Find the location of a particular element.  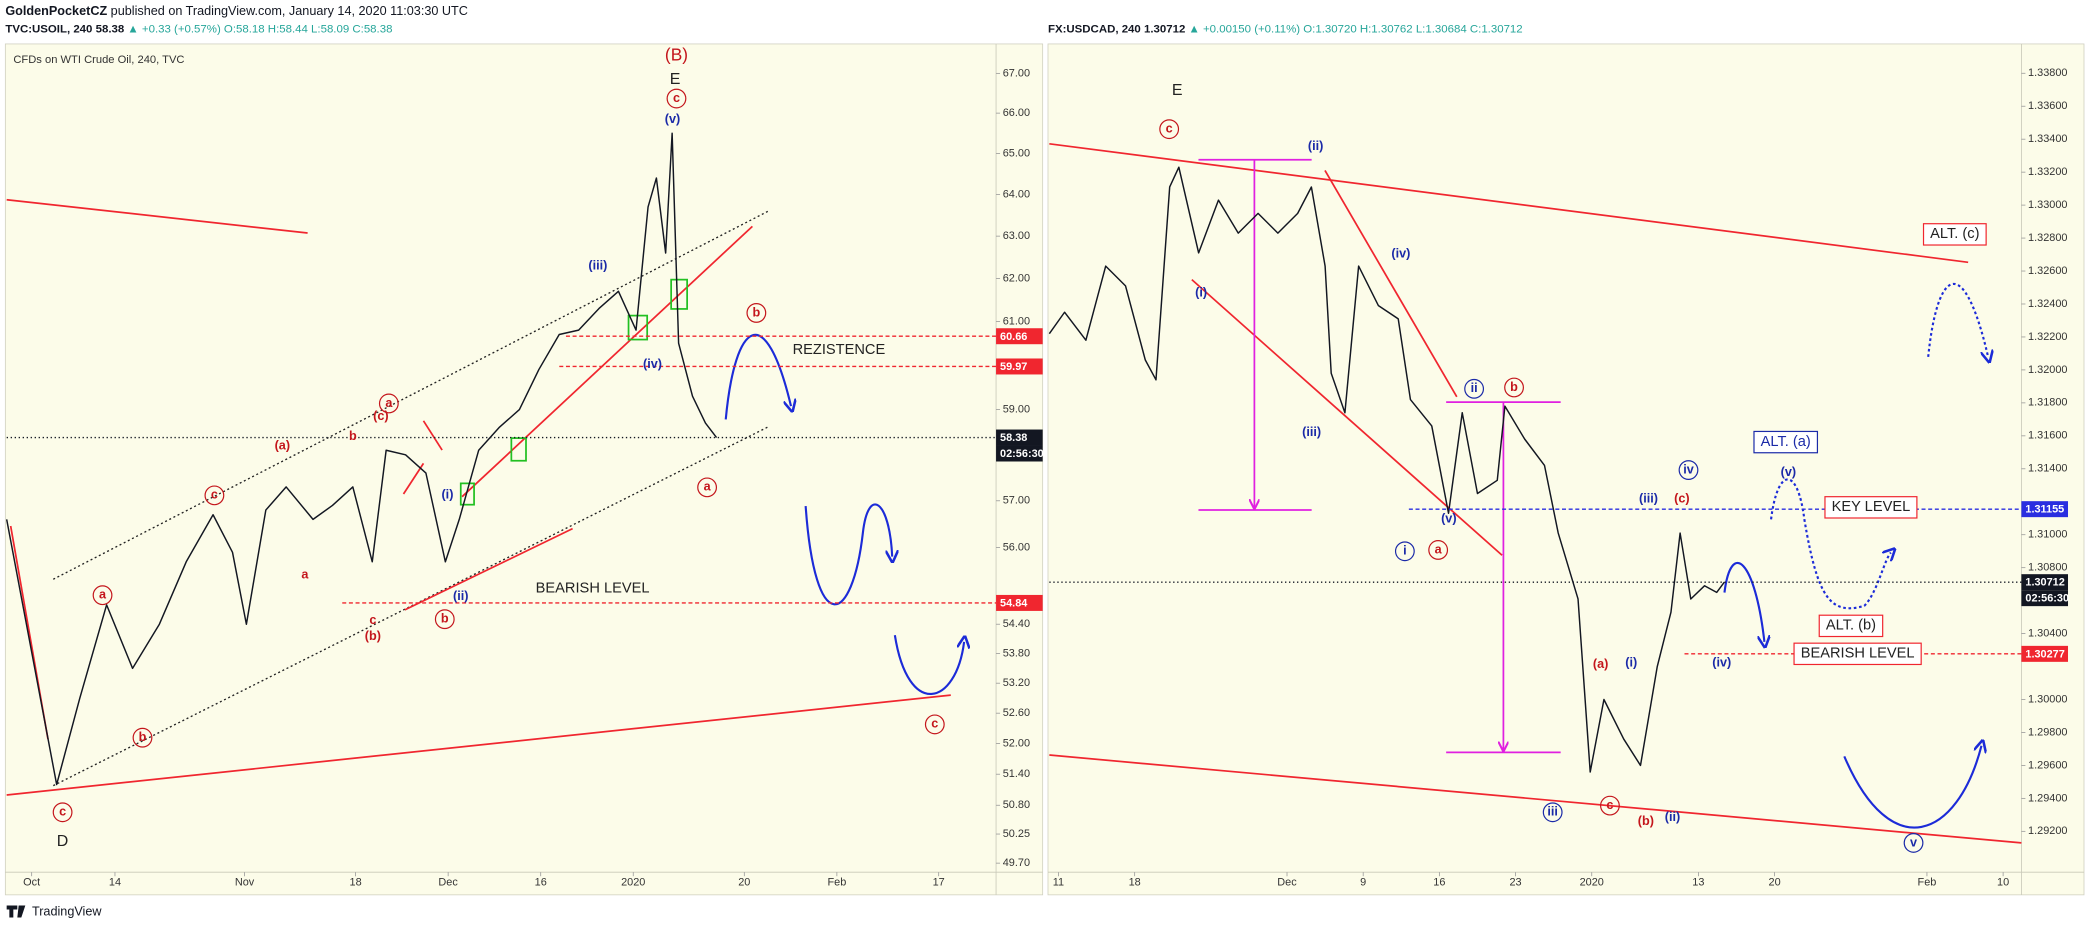

y-tick-label: 1.32800 is located at coordinates (2047, 238).